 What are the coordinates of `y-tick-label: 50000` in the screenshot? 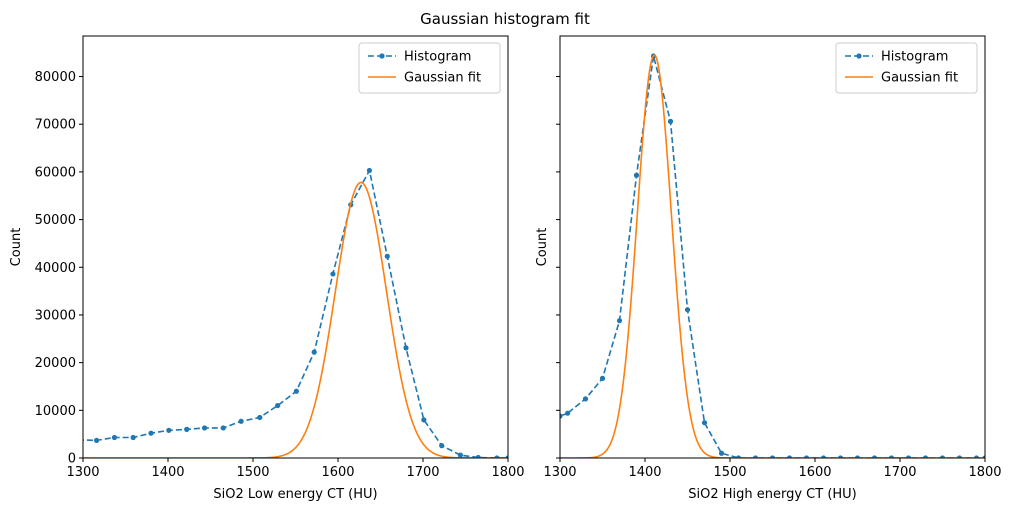 It's located at (55, 220).